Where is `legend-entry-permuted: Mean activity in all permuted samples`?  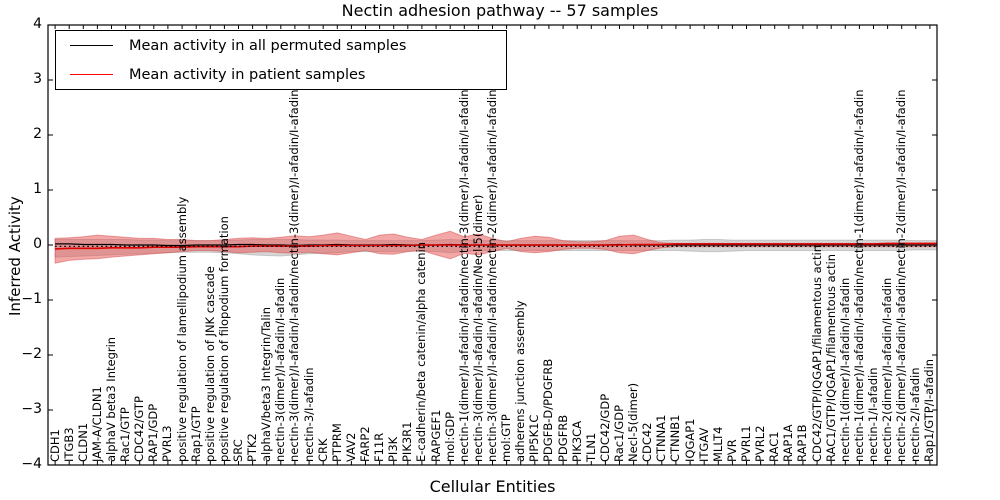 legend-entry-permuted: Mean activity in all permuted samples is located at coordinates (288, 46).